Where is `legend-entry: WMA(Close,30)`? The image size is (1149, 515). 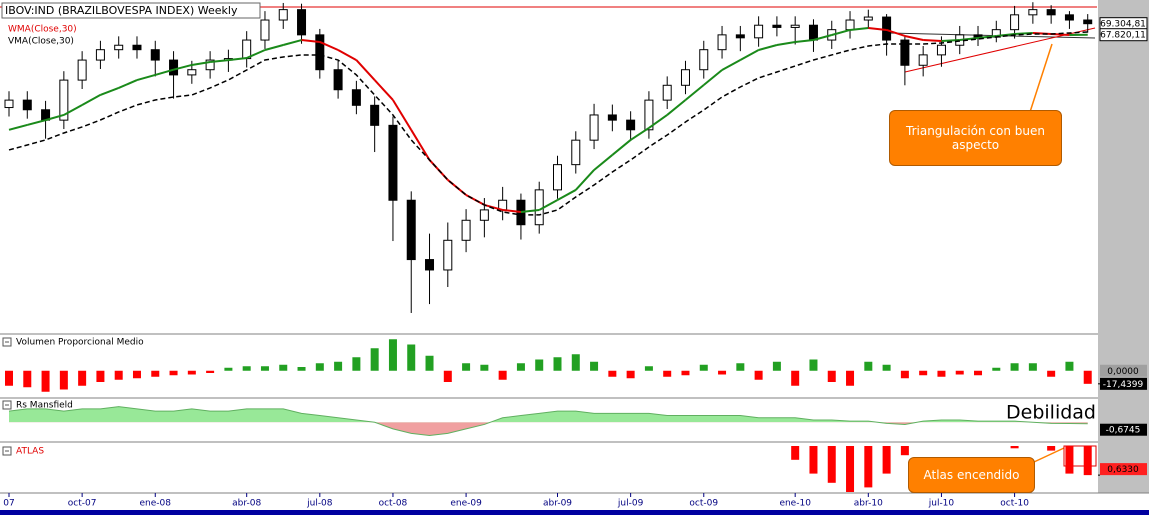 legend-entry: WMA(Close,30) is located at coordinates (42, 30).